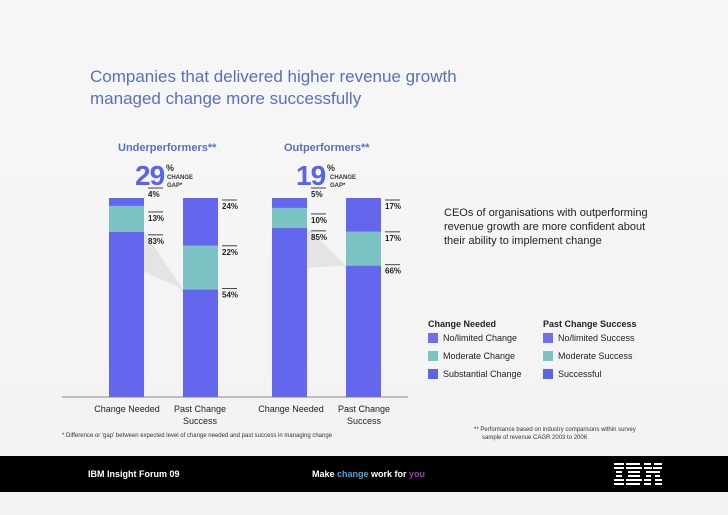 The width and height of the screenshot is (728, 515). Describe the element at coordinates (327, 148) in the screenshot. I see `group-label-outperformers: Outperformers**` at that location.